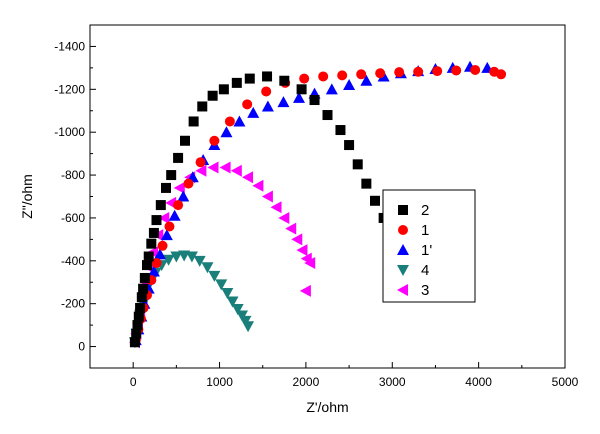 The image size is (600, 434). Describe the element at coordinates (73, 175) in the screenshot. I see `y-tick-label: -800` at that location.